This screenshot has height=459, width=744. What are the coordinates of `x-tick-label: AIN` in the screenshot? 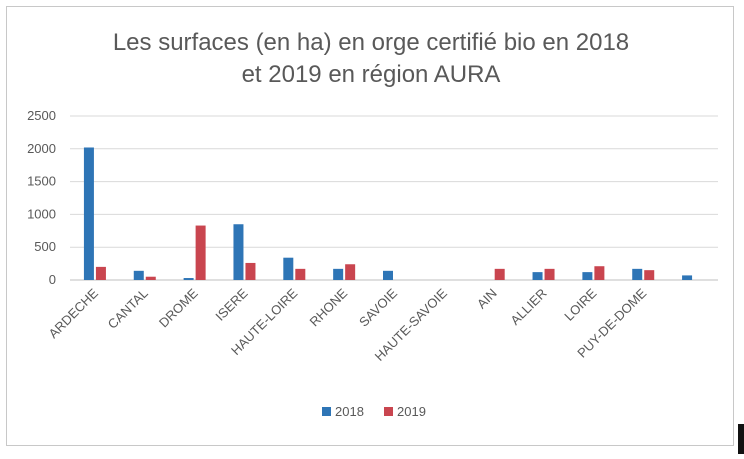 It's located at (487, 299).